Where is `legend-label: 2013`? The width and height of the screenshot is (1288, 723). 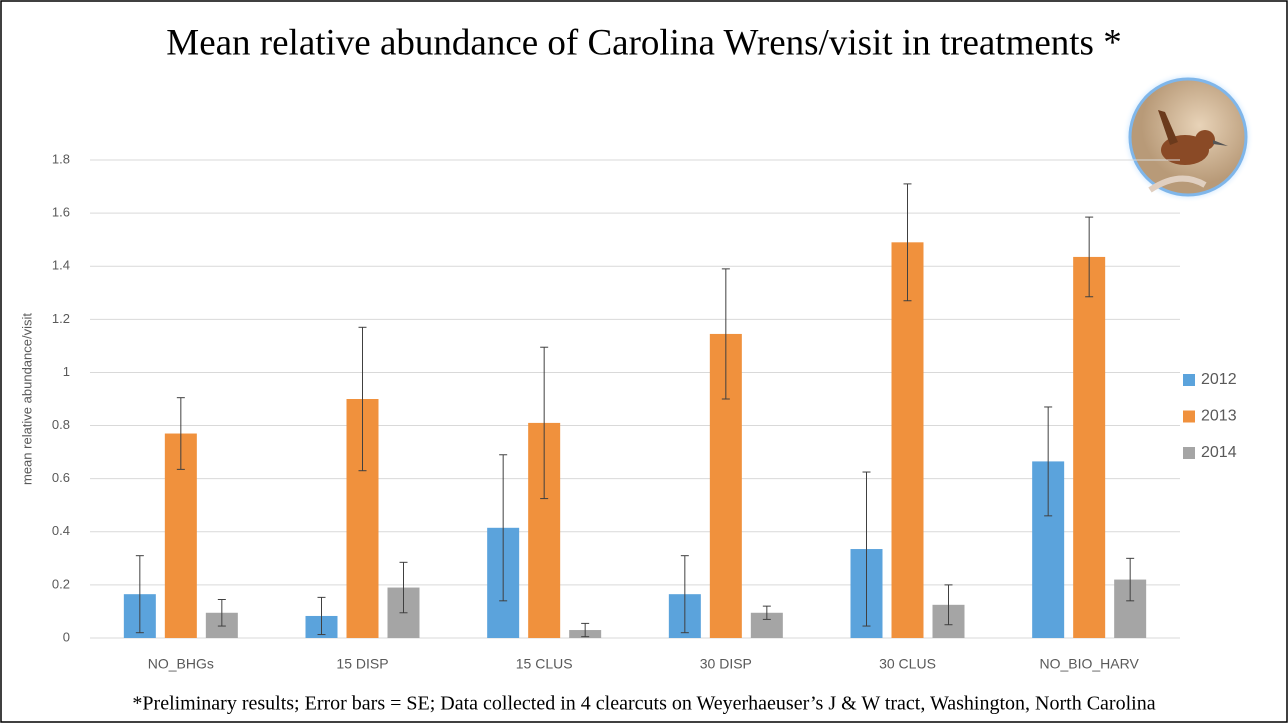
legend-label: 2013 is located at coordinates (1219, 416).